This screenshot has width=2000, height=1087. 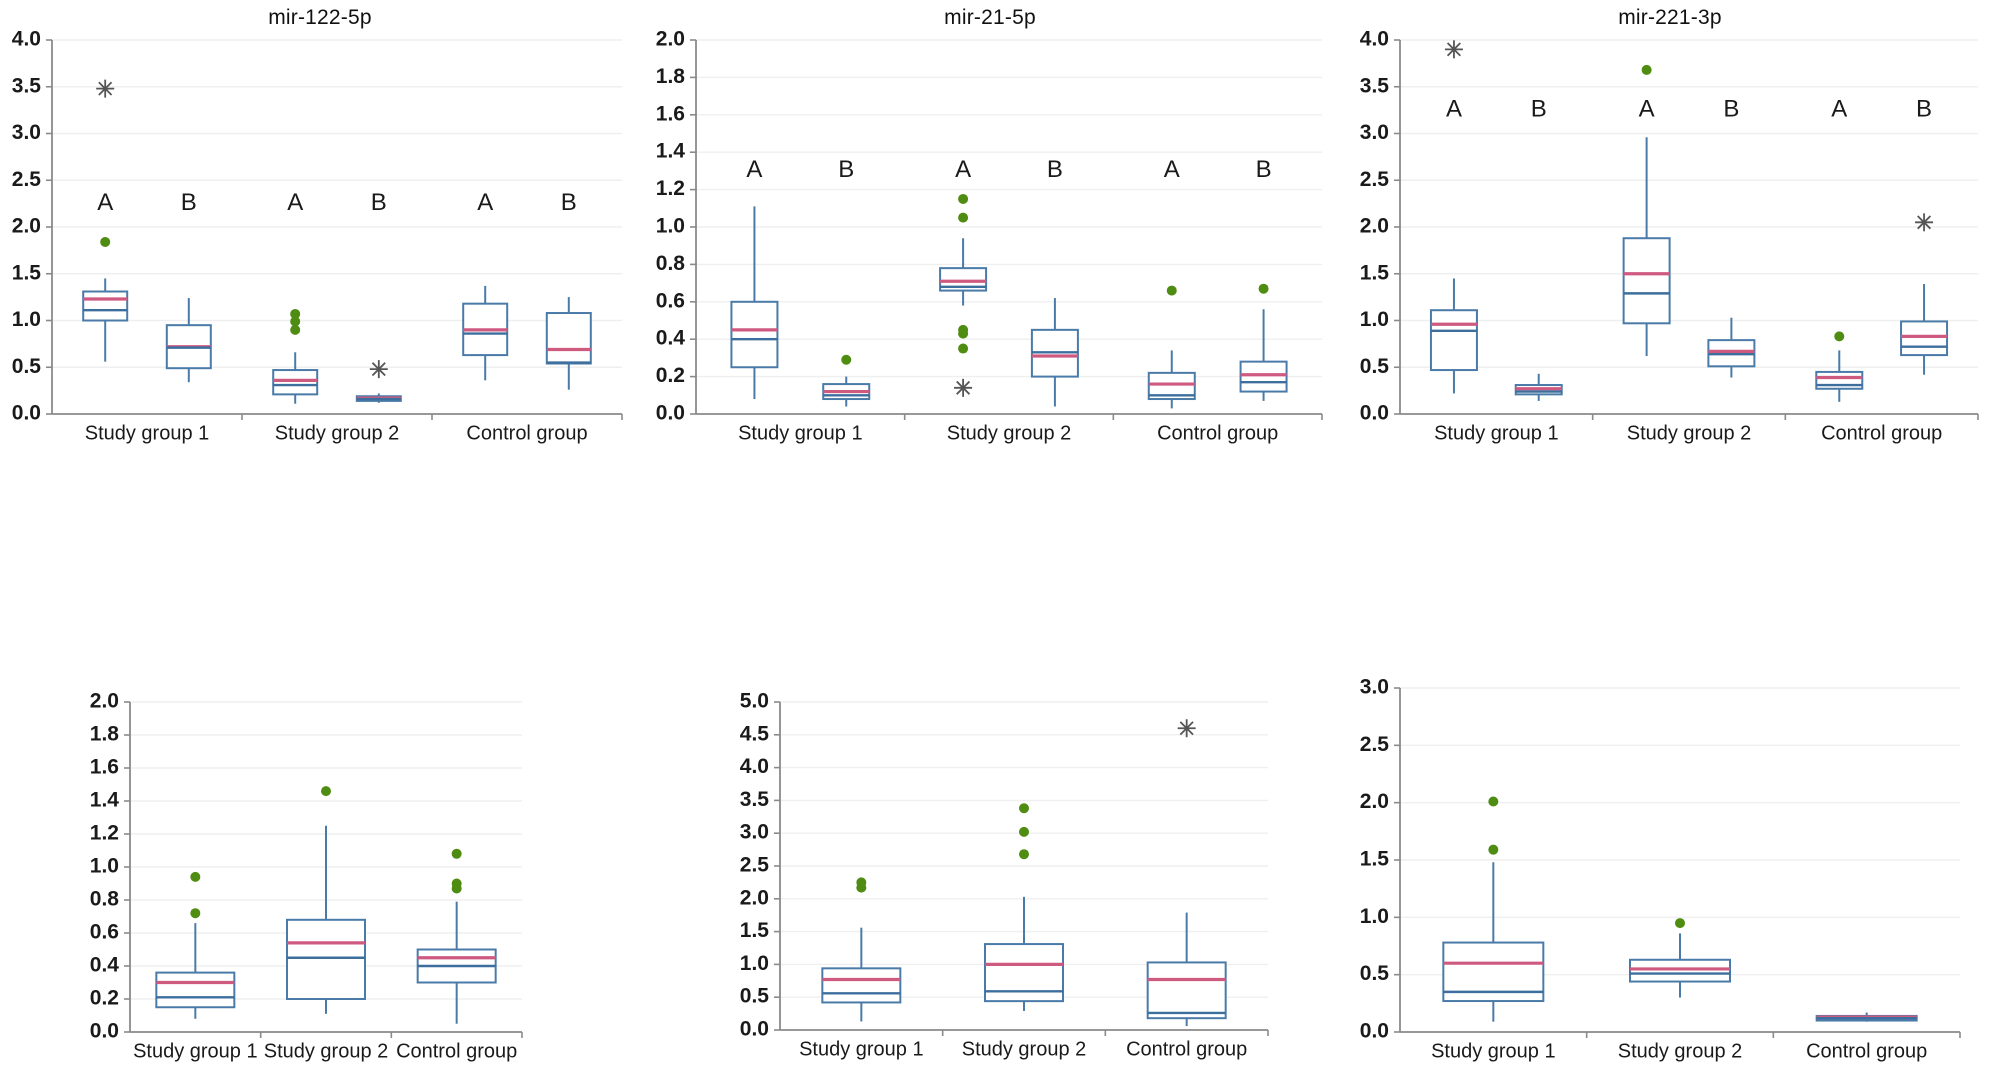 I want to click on y-axis-tick-label: 4.5, so click(x=755, y=733).